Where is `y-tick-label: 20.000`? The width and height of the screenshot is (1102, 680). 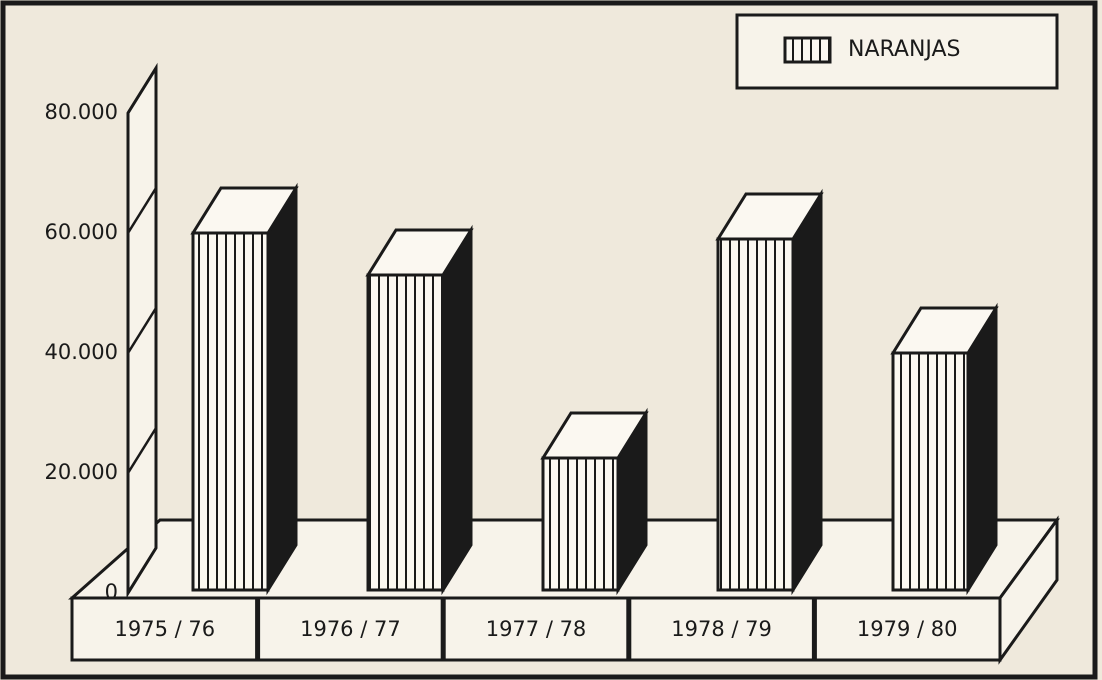 y-tick-label: 20.000 is located at coordinates (81, 472).